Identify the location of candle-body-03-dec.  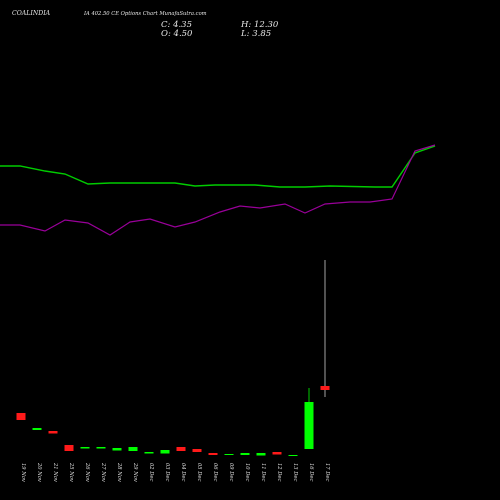
(165, 452).